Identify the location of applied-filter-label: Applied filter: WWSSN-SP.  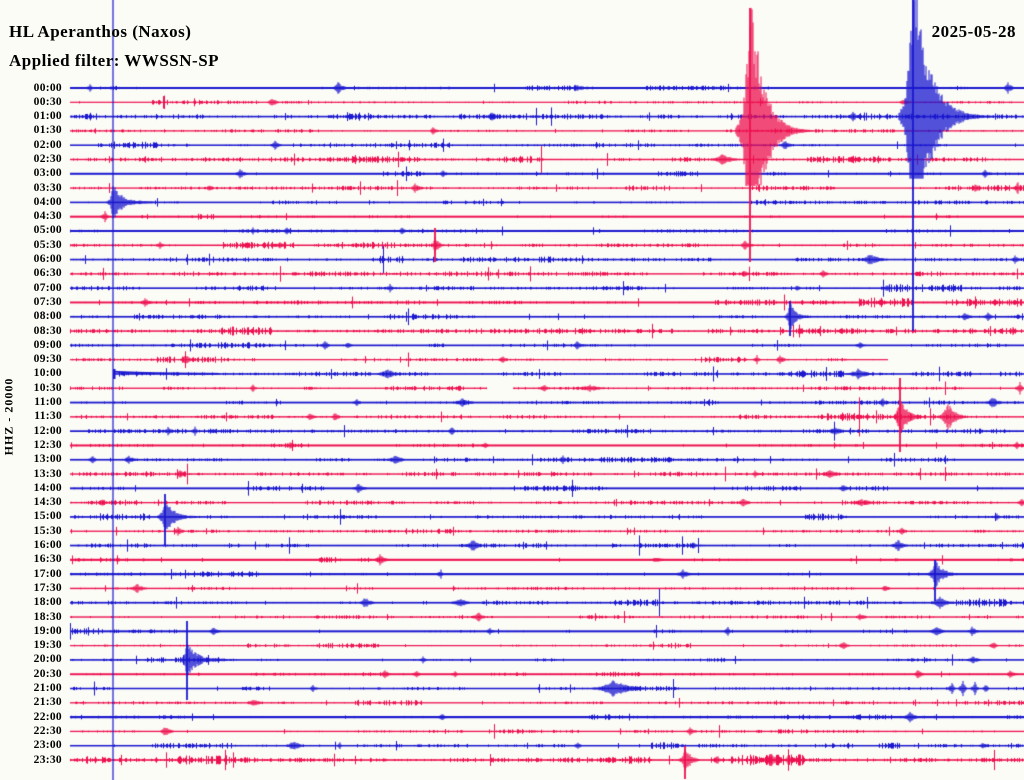
(114, 60).